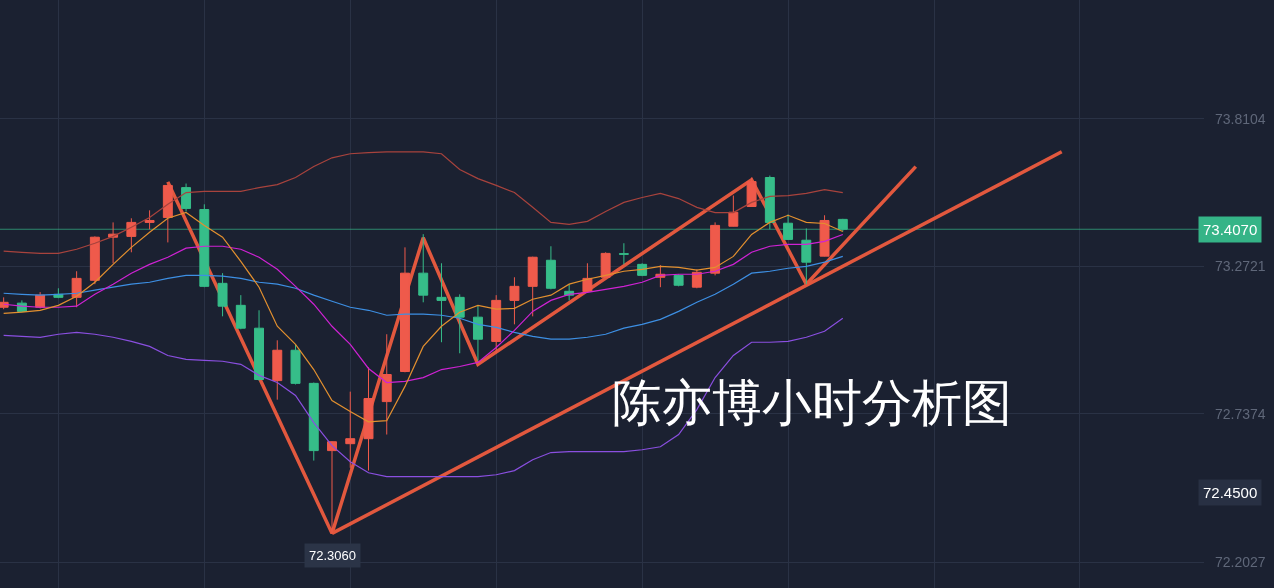  Describe the element at coordinates (1240, 413) in the screenshot. I see `y-tick-label: 72.7374` at that location.